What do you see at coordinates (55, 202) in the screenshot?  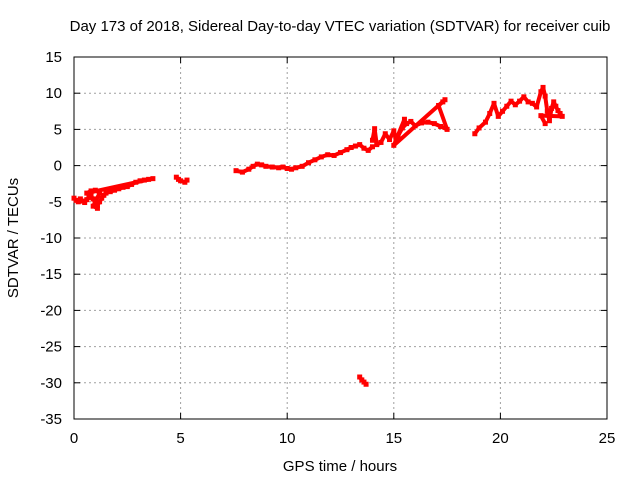 I see `y-tick-label: -5` at bounding box center [55, 202].